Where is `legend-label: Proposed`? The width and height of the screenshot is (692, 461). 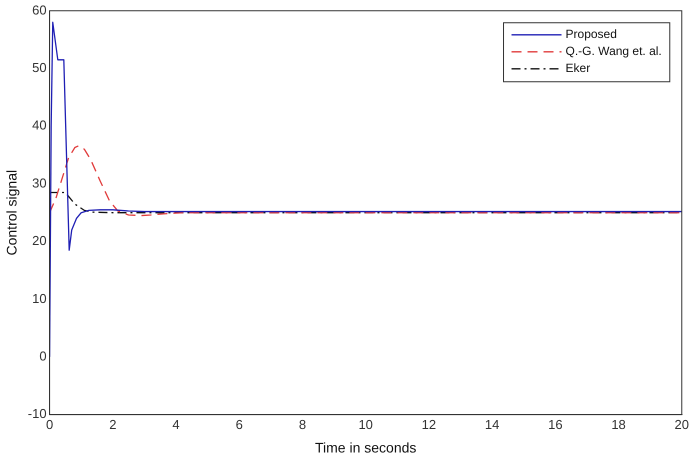 legend-label: Proposed is located at coordinates (591, 34).